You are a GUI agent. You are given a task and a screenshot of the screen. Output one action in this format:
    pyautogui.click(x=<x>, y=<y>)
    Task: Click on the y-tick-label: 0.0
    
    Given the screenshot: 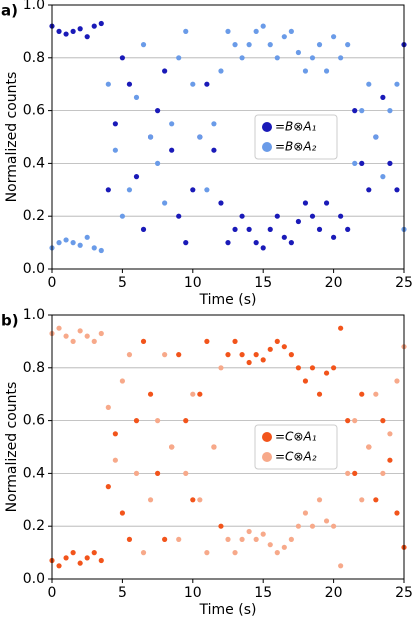 What is the action you would take?
    pyautogui.click(x=34, y=269)
    